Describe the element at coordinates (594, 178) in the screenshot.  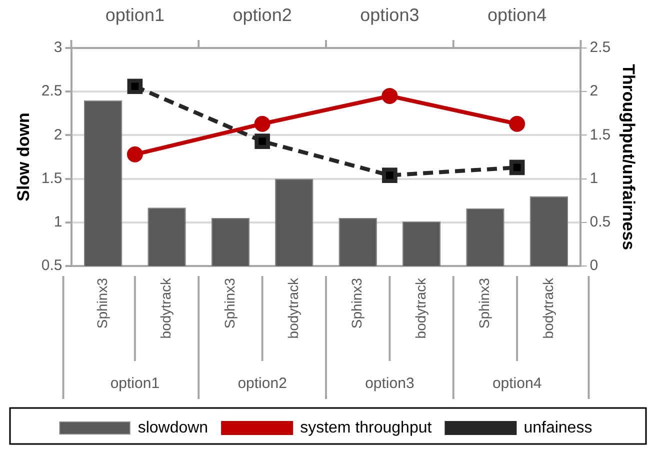
I see `y2-tick-label: 1` at that location.